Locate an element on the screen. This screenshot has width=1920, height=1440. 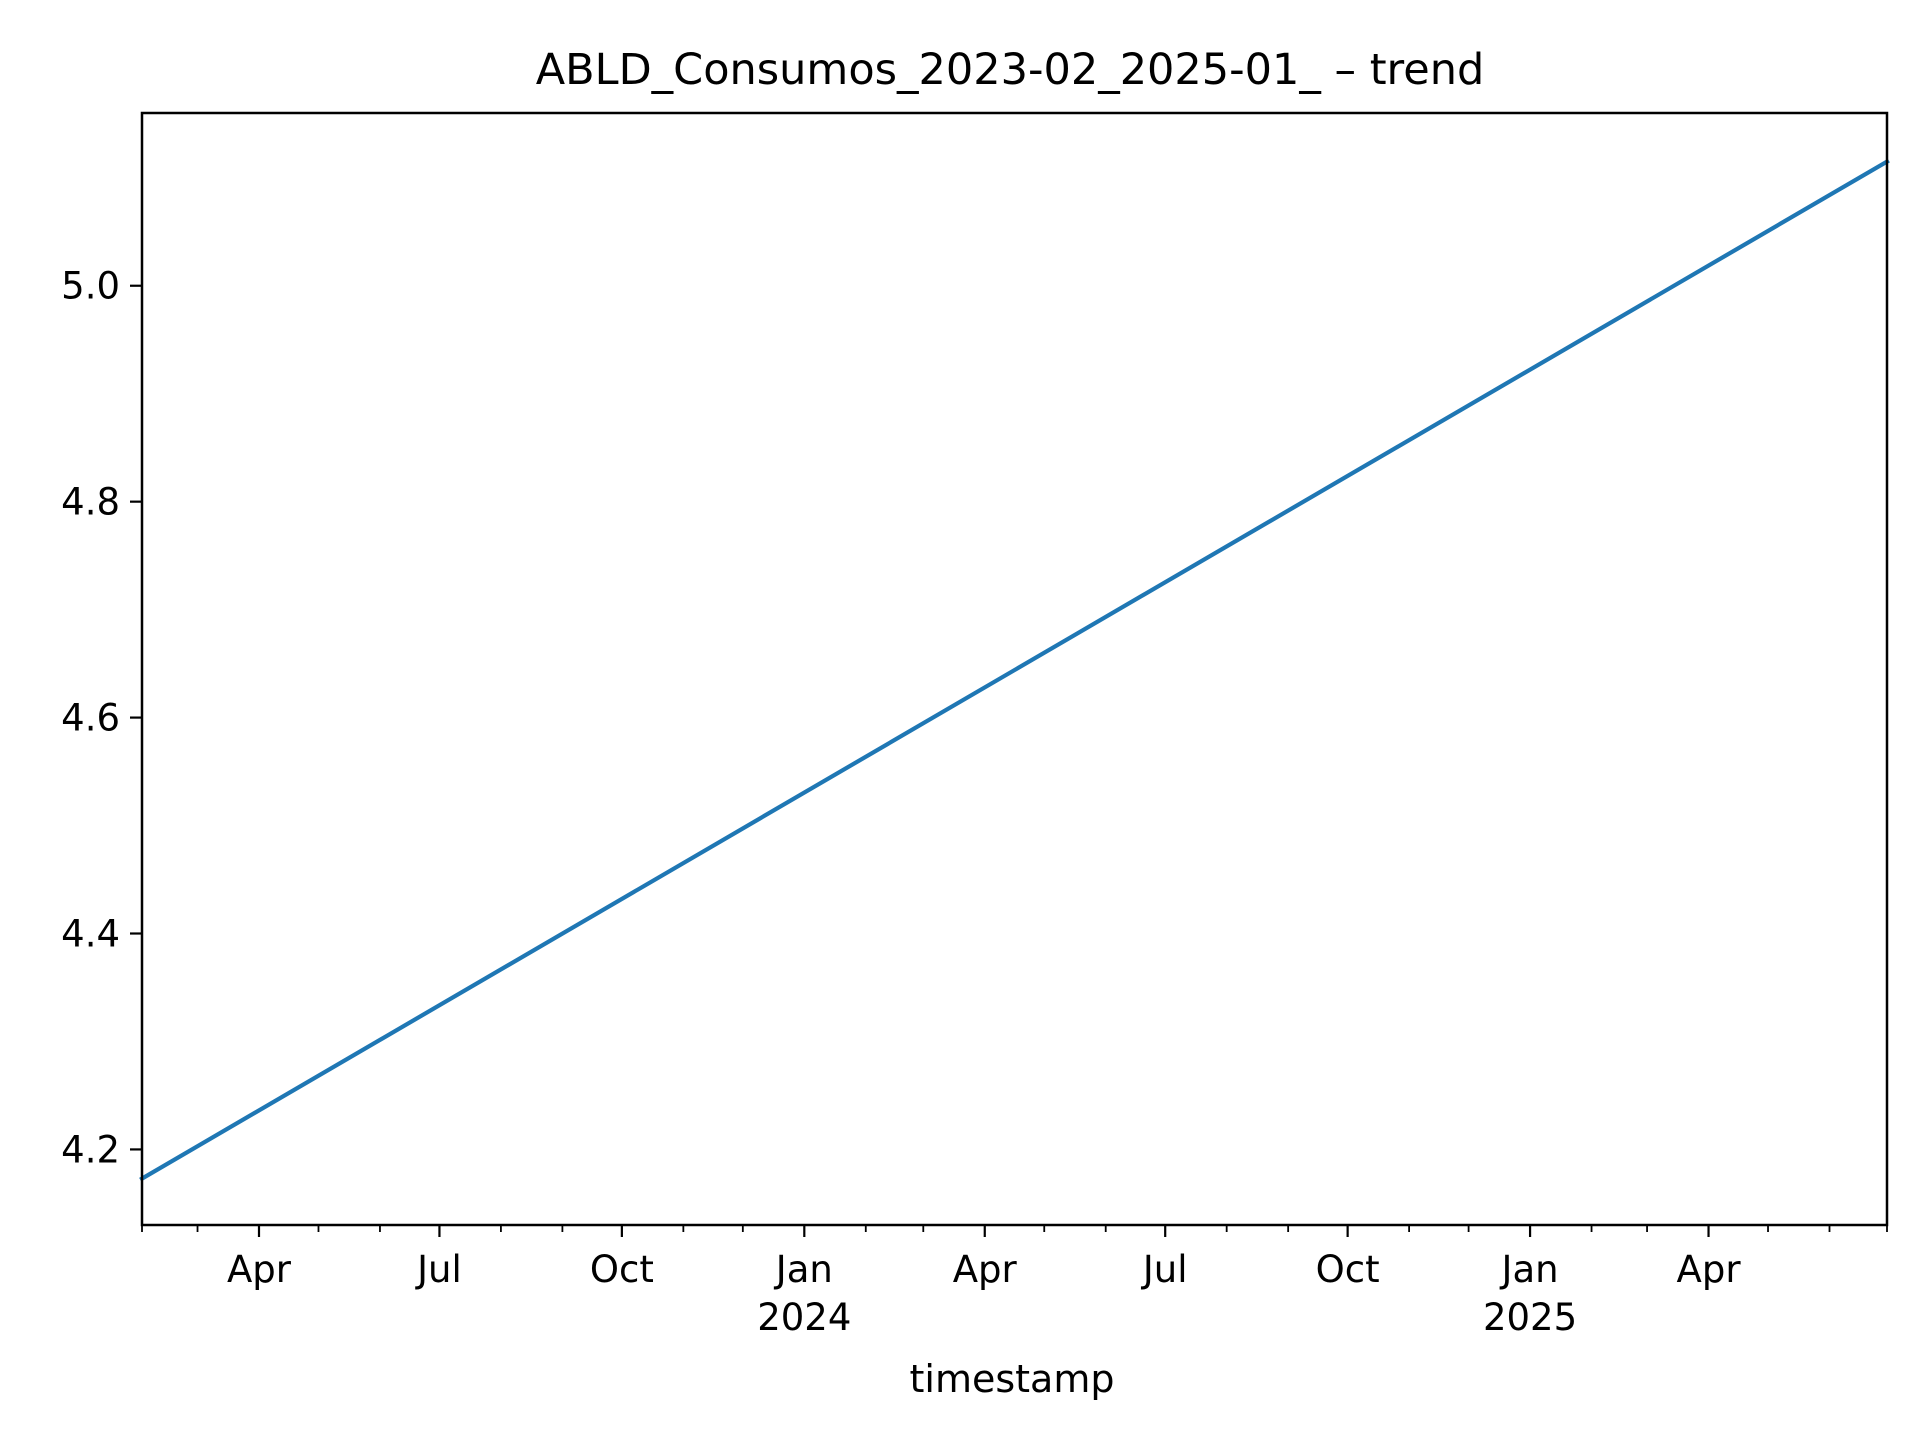
x-tick-label-0: Apr is located at coordinates (259, 1269).